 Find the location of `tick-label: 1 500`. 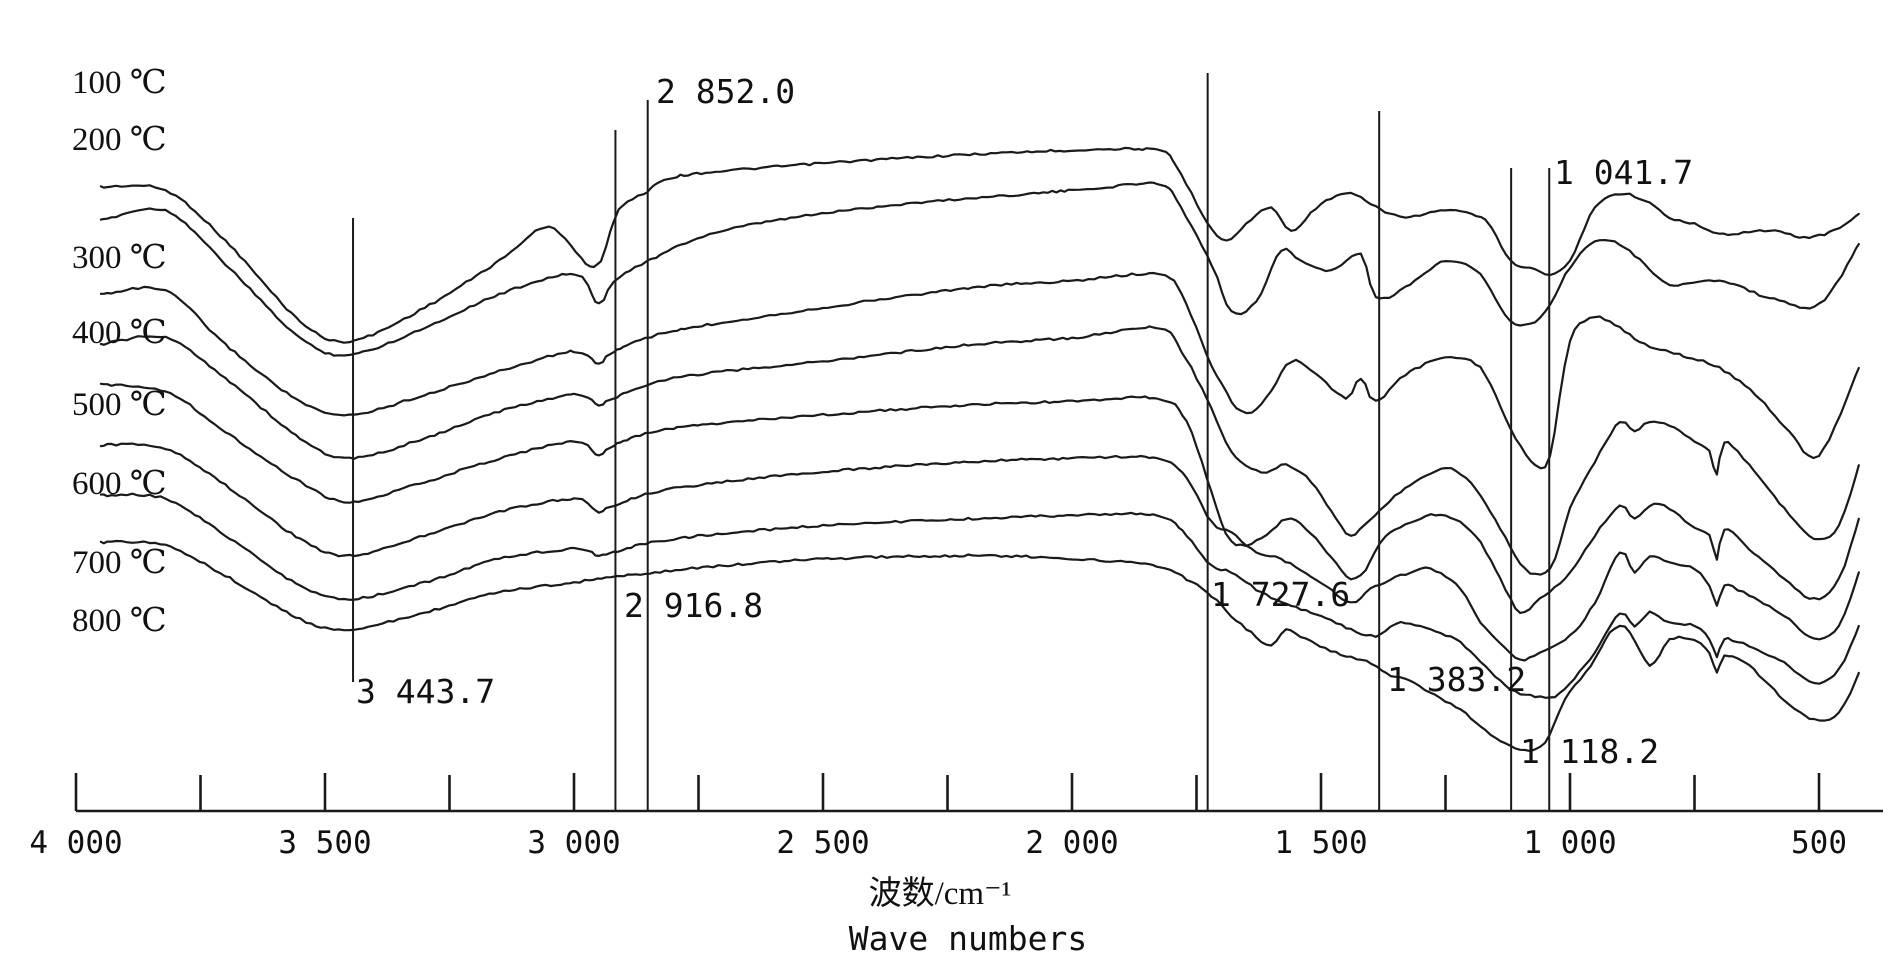

tick-label: 1 500 is located at coordinates (1320, 843).